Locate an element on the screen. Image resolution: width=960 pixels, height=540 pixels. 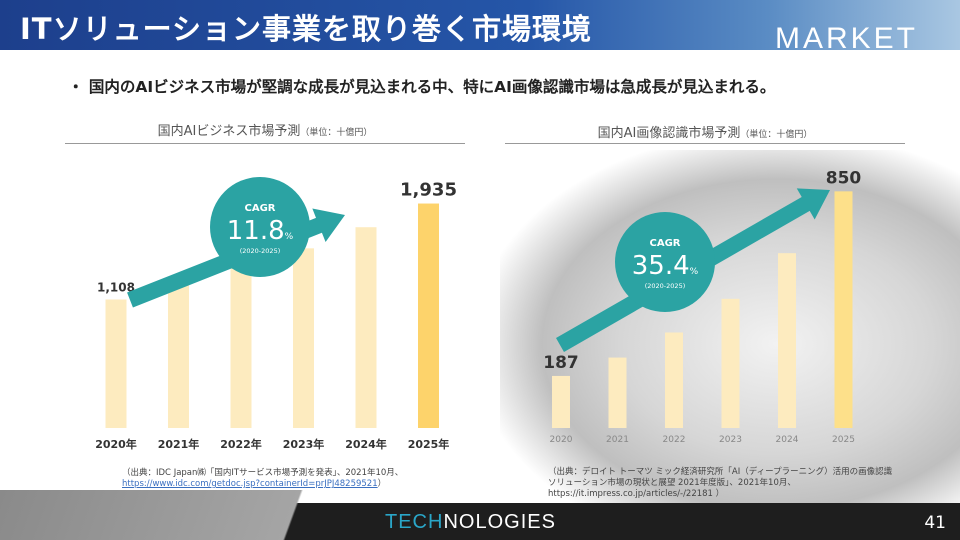
data-label: 850 is located at coordinates (844, 178).